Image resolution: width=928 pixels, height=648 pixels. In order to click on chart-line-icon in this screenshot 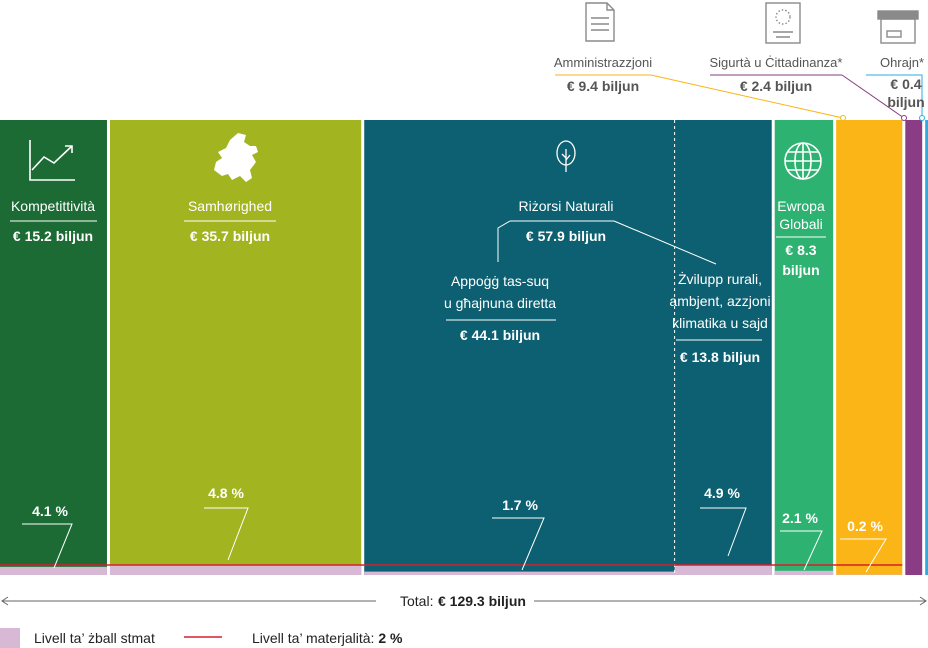, I will do `click(52, 160)`.